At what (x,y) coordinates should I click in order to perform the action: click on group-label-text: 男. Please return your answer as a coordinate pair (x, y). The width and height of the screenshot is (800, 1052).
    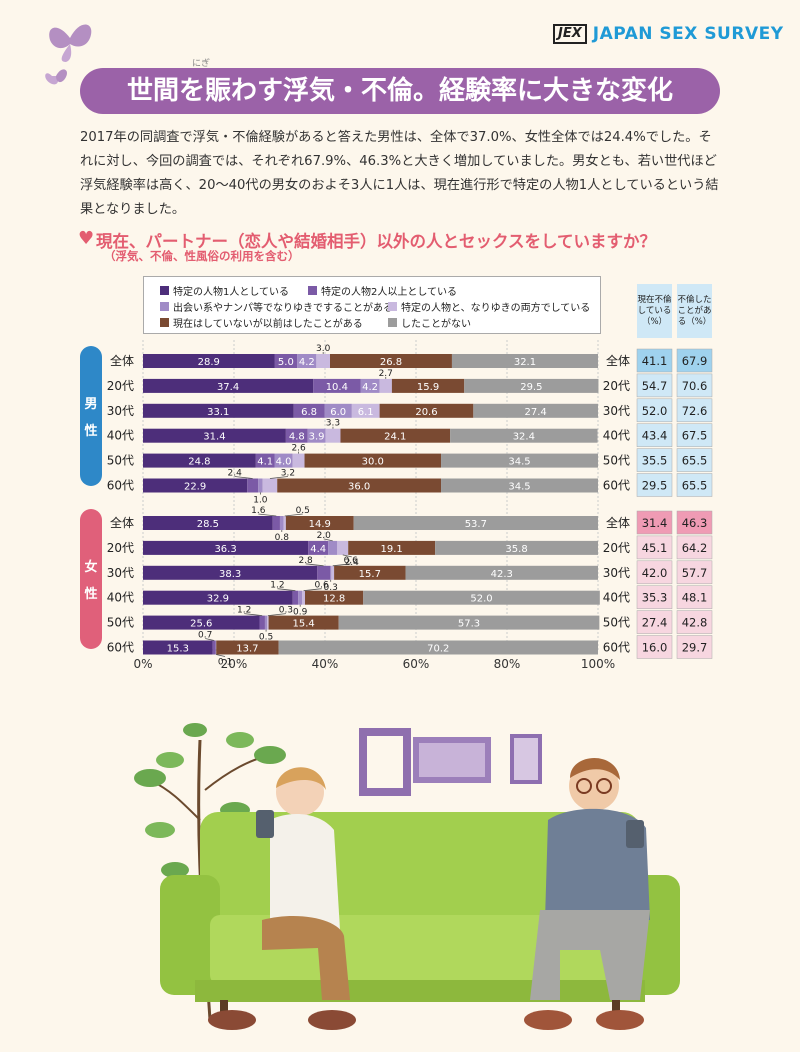
    Looking at the image, I should click on (91, 404).